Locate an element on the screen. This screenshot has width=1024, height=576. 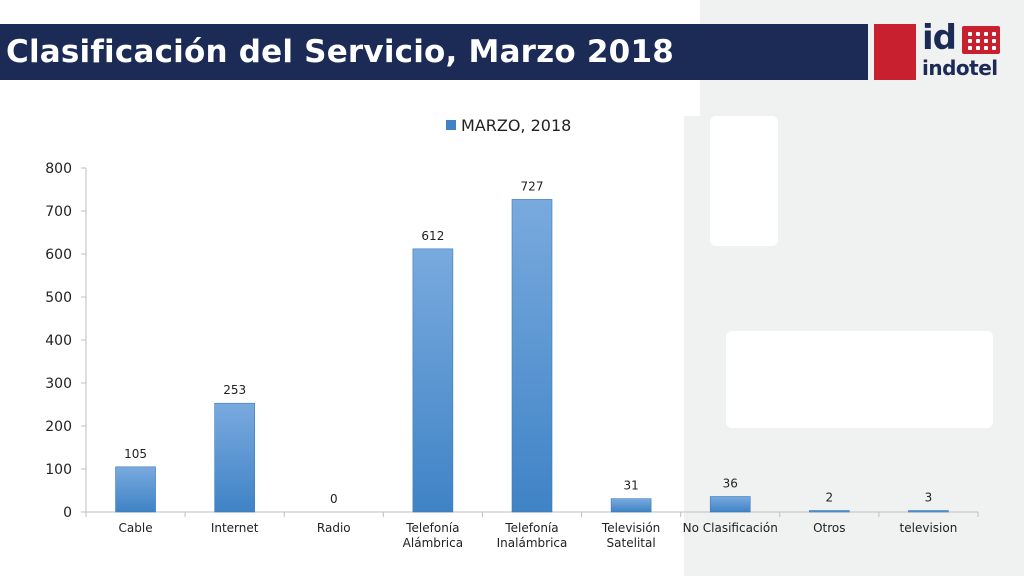
x-tick-label: Cable is located at coordinates (136, 528).